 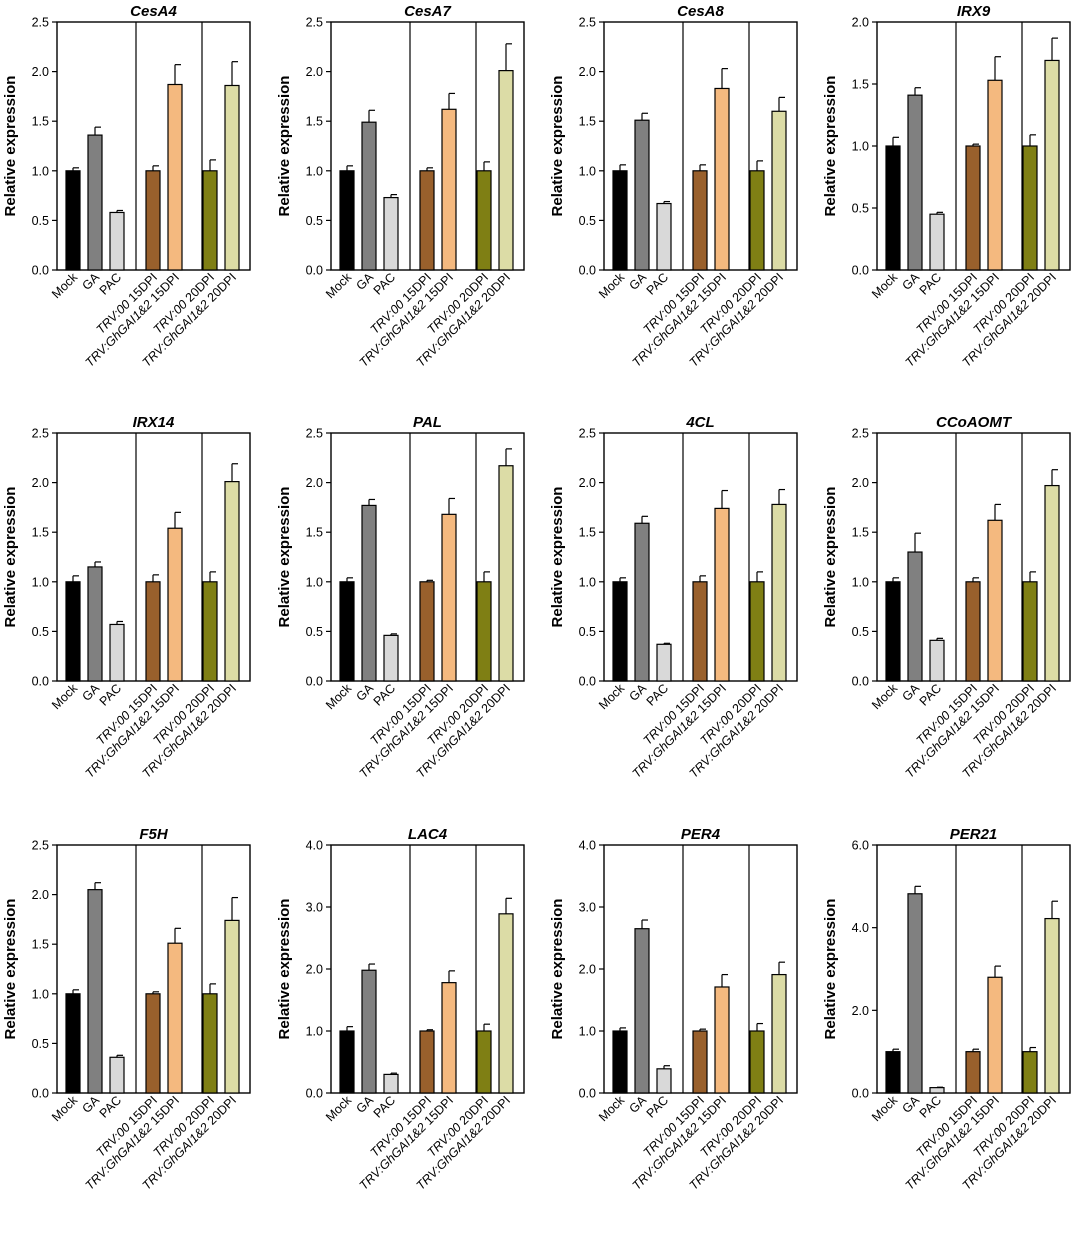 What do you see at coordinates (154, 834) in the screenshot?
I see `panel-title: F5H` at bounding box center [154, 834].